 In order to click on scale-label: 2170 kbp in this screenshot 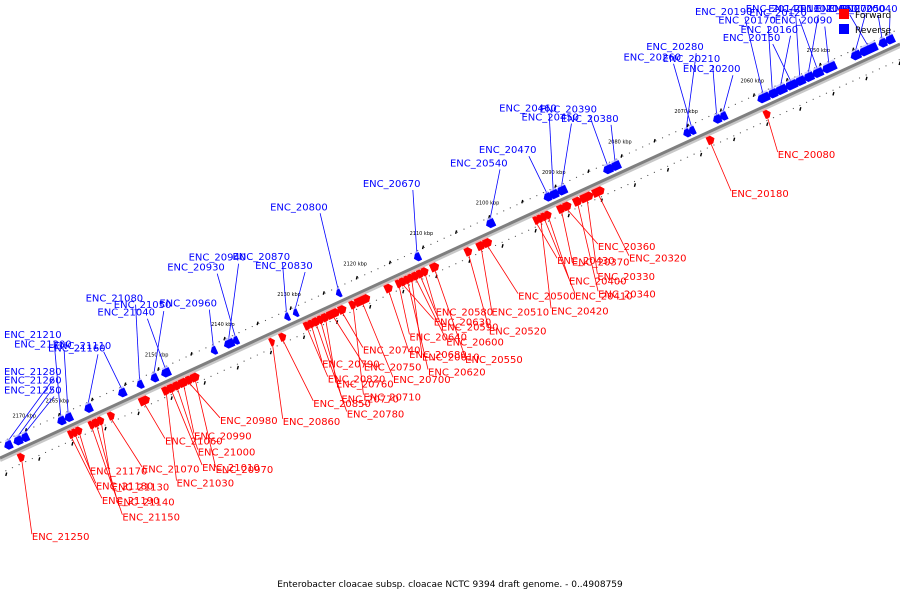, I will do `click(25, 417)`.